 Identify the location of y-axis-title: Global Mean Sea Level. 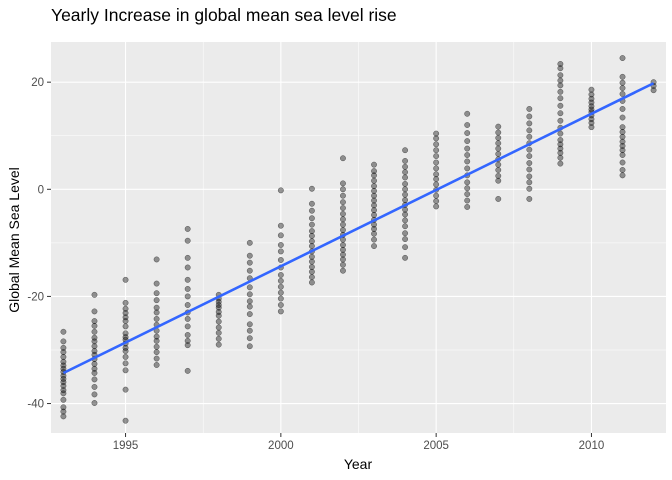
(14, 240).